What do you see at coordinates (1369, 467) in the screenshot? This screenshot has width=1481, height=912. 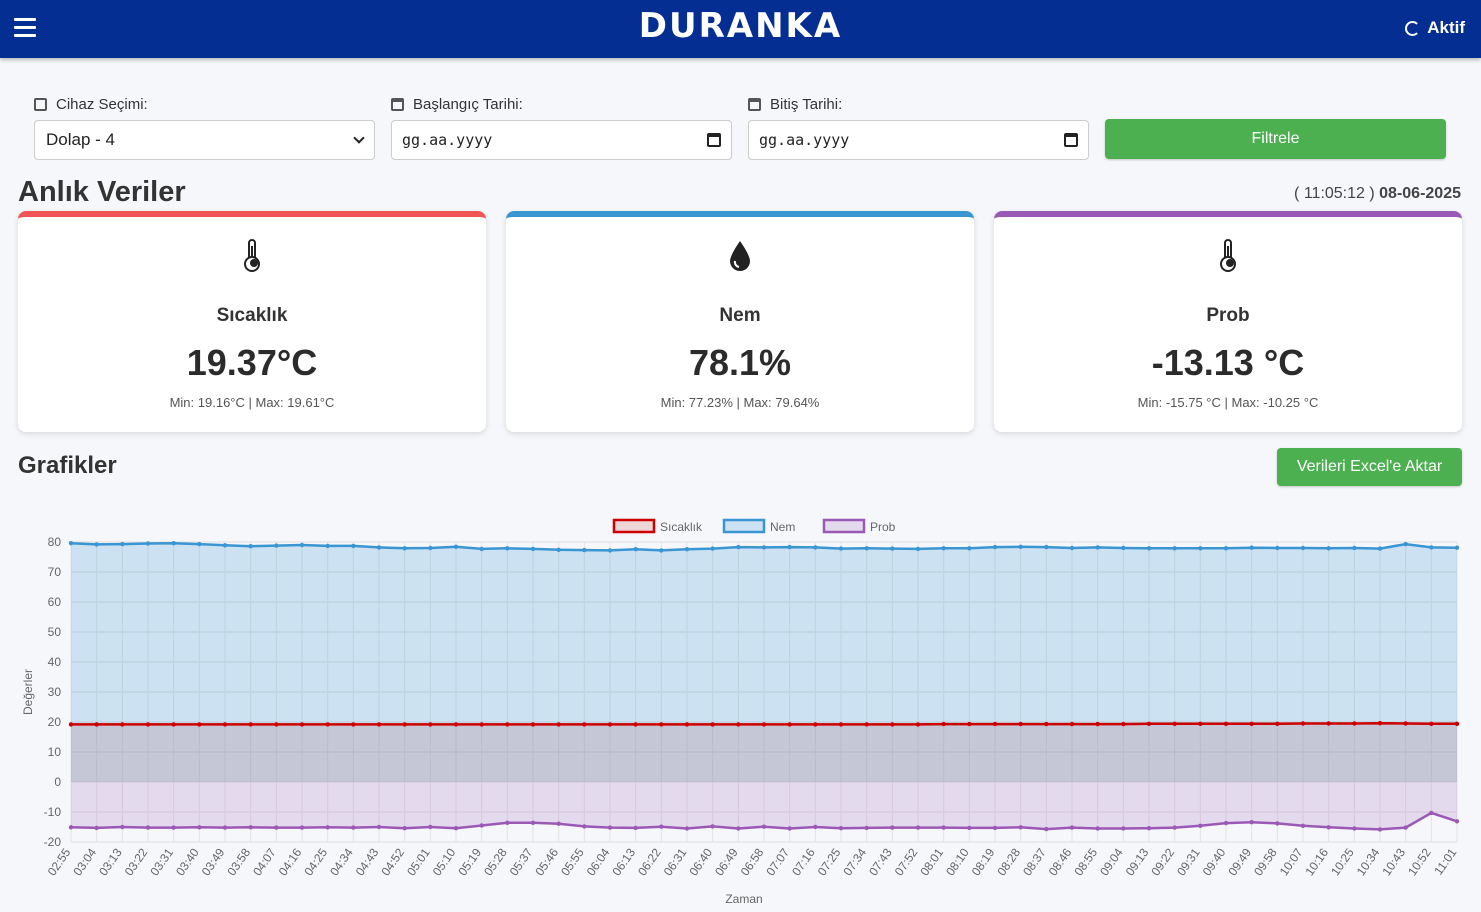 I see `export-excel-button: Verileri Excel'e Aktar` at bounding box center [1369, 467].